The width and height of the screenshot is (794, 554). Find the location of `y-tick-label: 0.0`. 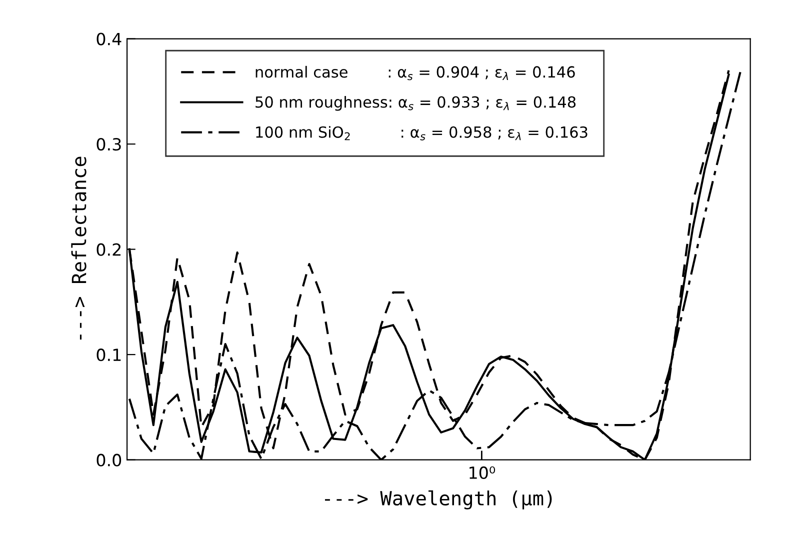

y-tick-label: 0.0 is located at coordinates (109, 460).